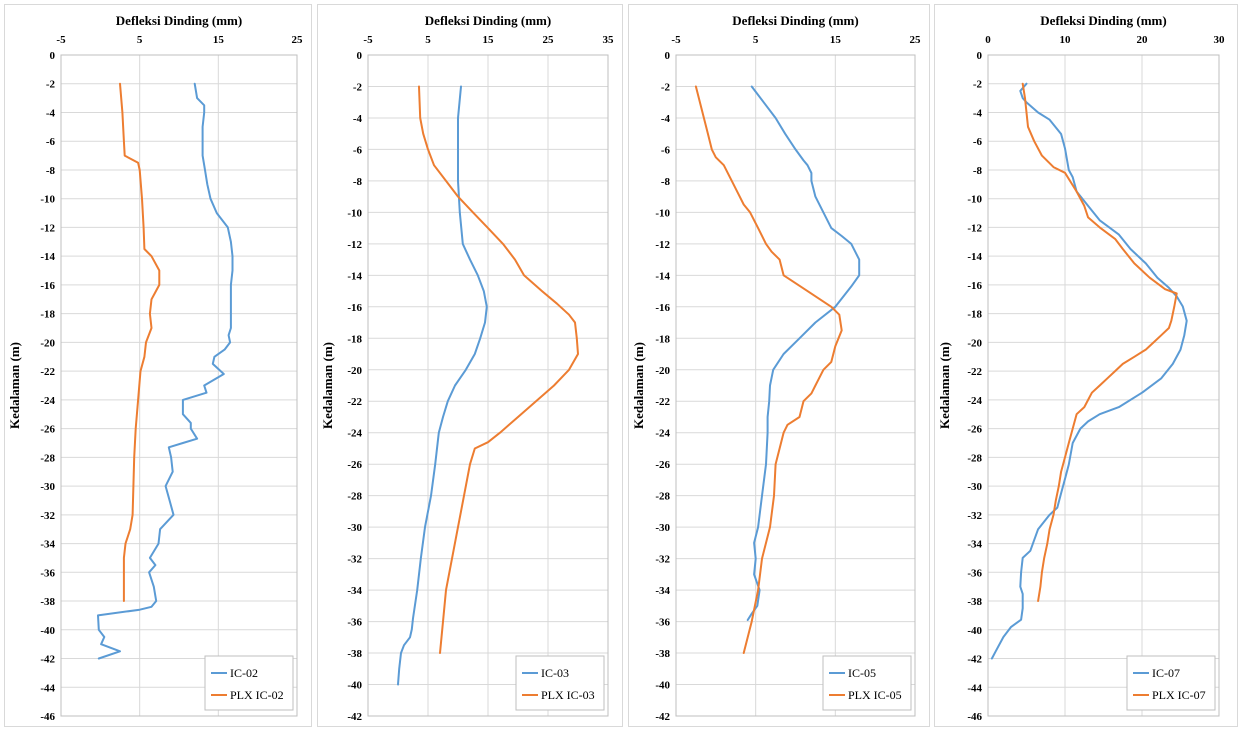  Describe the element at coordinates (988, 40) in the screenshot. I see `x-tick-label: 0` at that location.